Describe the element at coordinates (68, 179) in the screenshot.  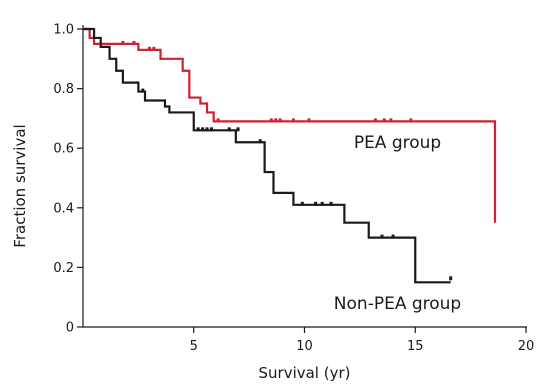
I see `y-axis-ticks: 0 0.2 0.4 0.6 0.8 1.0` at that location.